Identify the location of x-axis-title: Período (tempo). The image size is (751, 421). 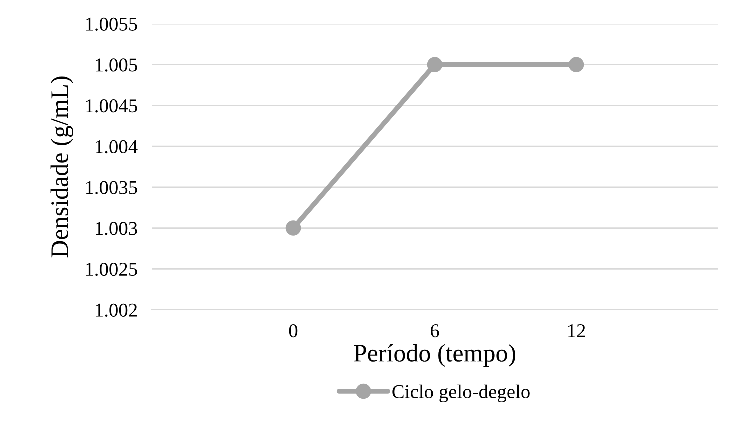
(435, 356).